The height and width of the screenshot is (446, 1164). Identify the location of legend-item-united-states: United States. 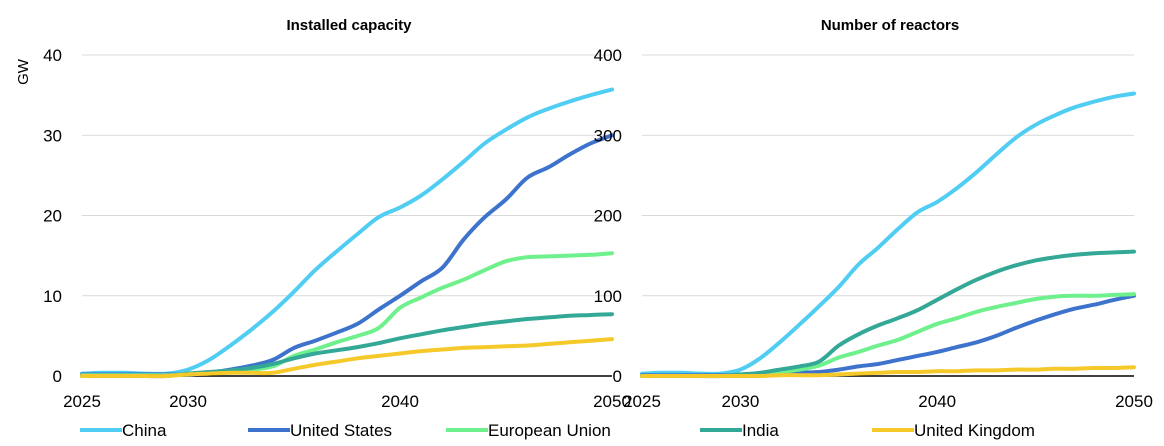
(320, 430).